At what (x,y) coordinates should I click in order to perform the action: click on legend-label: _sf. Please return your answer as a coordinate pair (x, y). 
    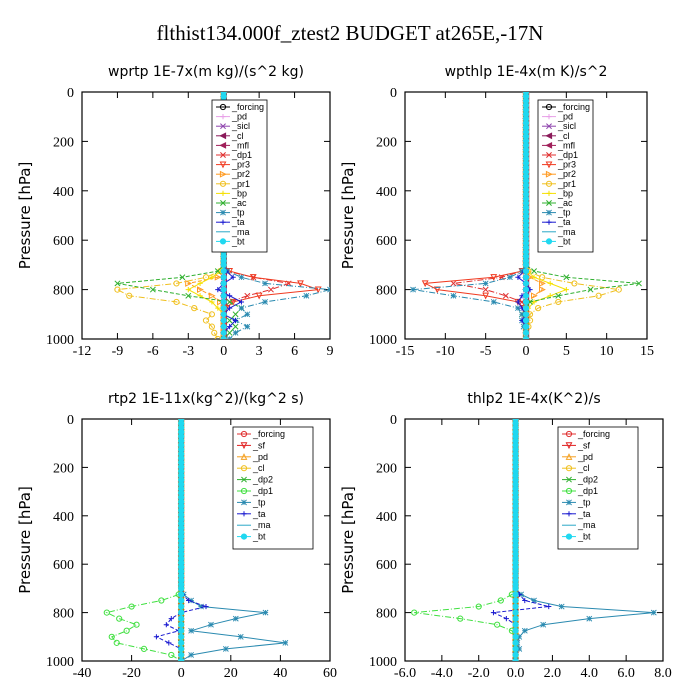
    Looking at the image, I should click on (584, 445).